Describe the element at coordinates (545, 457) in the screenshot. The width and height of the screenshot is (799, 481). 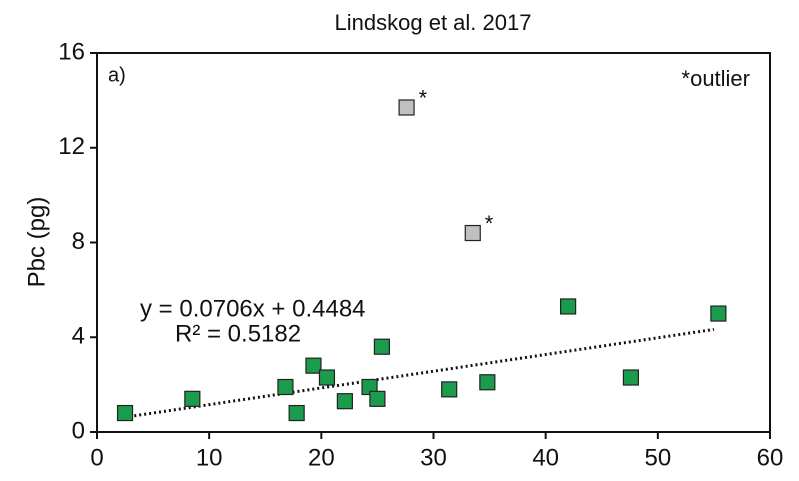
I see `x-tick-label: 40` at that location.